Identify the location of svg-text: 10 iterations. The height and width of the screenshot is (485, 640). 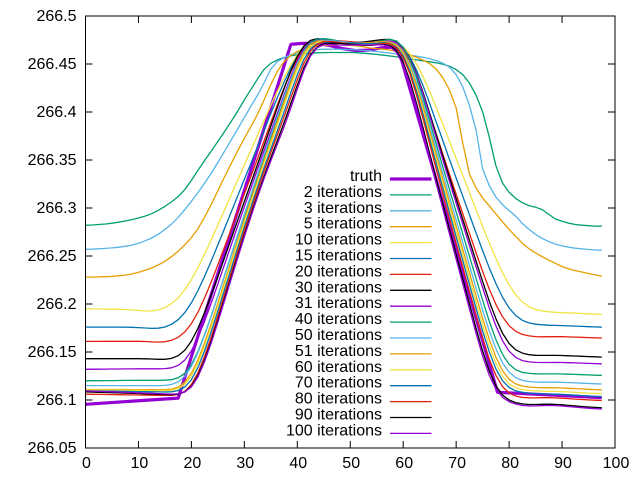
(338, 240).